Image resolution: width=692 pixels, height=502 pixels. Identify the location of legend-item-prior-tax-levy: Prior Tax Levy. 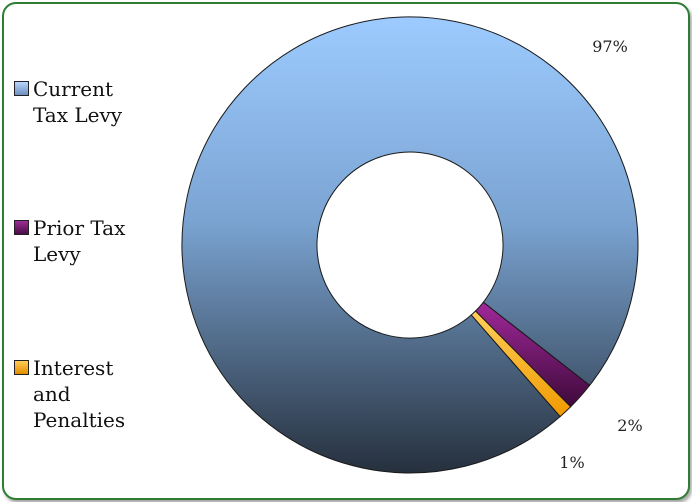
(83, 241).